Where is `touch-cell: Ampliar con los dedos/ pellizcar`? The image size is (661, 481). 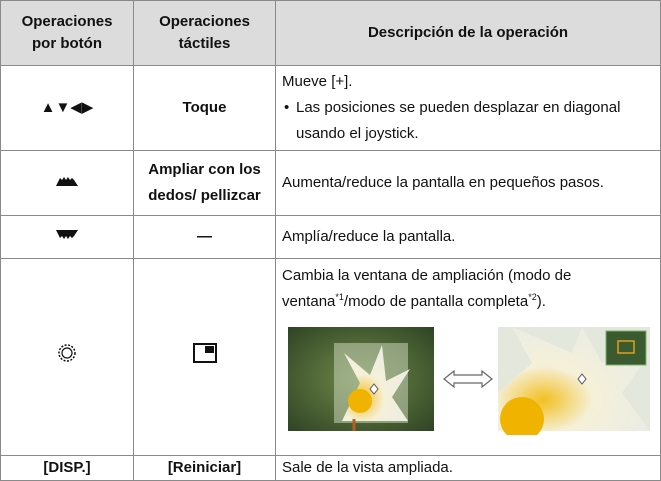
touch-cell: Ampliar con los dedos/ pellizcar is located at coordinates (204, 183).